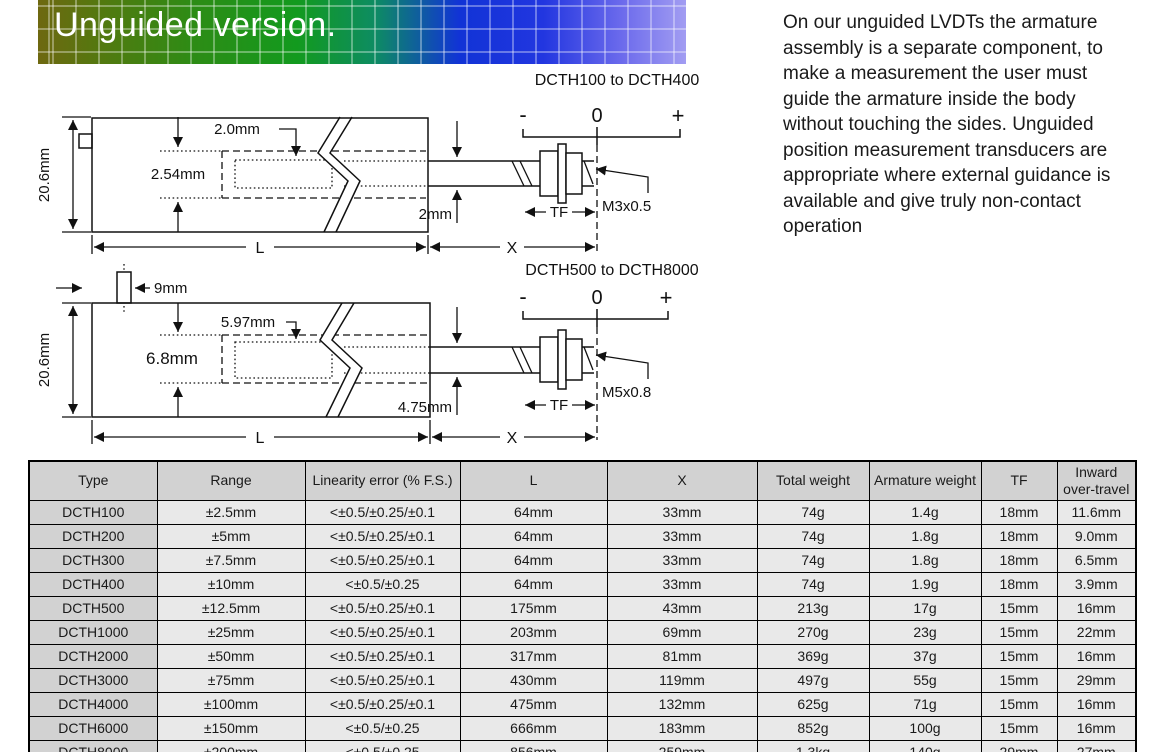  Describe the element at coordinates (231, 632) in the screenshot. I see `value-cell: ±25mm` at that location.